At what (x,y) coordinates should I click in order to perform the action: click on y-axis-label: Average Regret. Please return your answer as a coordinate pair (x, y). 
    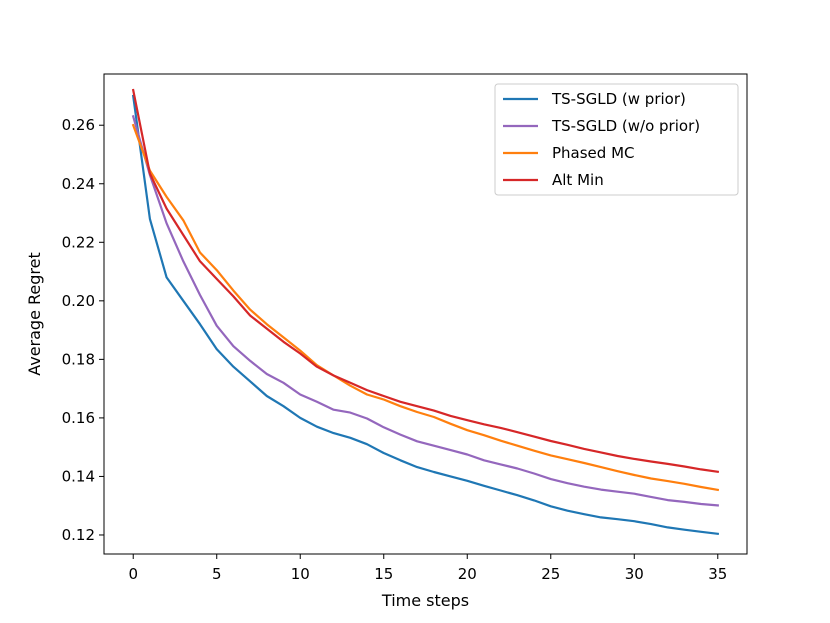
    Looking at the image, I should click on (34, 314).